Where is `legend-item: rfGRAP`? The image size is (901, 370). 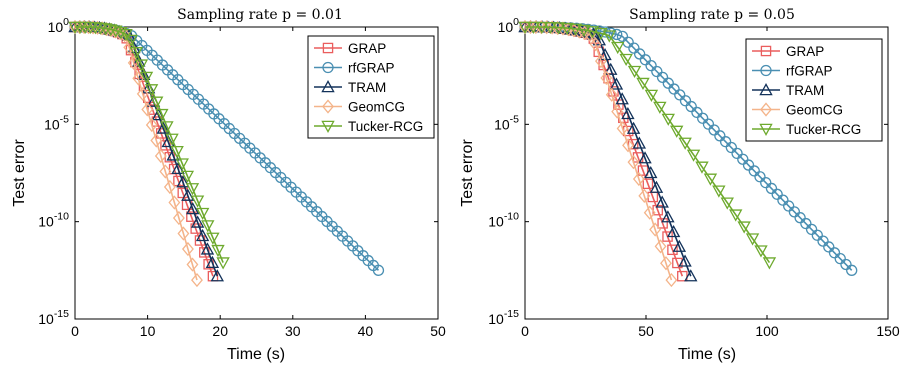 legend-item: rfGRAP is located at coordinates (354, 68).